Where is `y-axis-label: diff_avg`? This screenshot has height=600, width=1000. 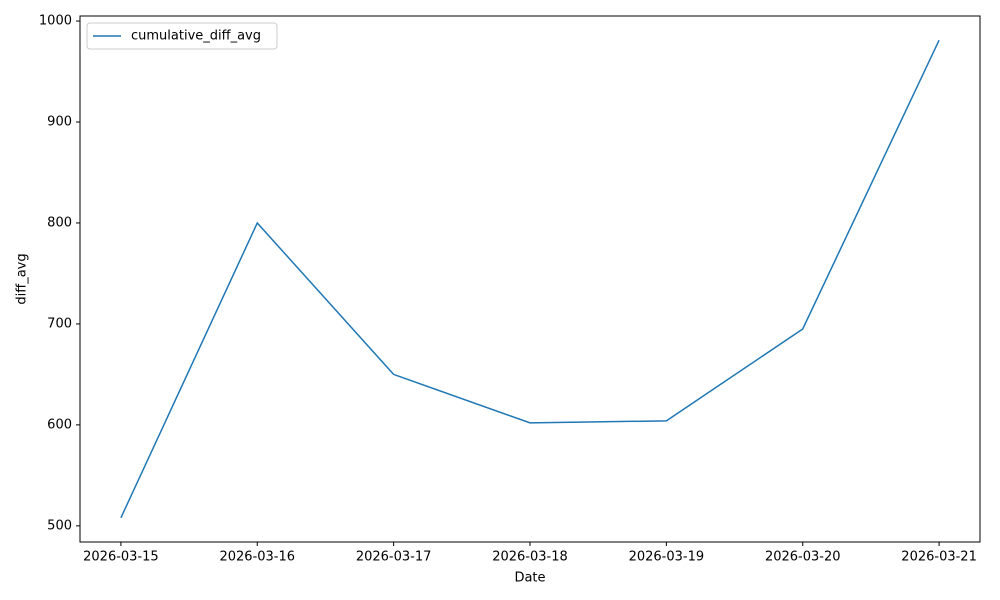 y-axis-label: diff_avg is located at coordinates (22, 278).